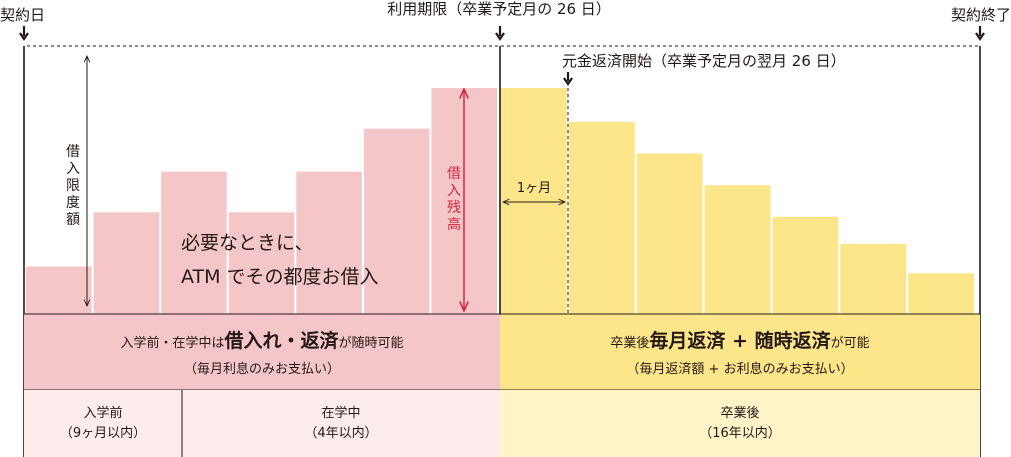 Image resolution: width=1011 pixels, height=457 pixels. What do you see at coordinates (499, 9) in the screenshot?
I see `borrow-deadline-label: 利用期限（卒業予定月の 26 日）` at bounding box center [499, 9].